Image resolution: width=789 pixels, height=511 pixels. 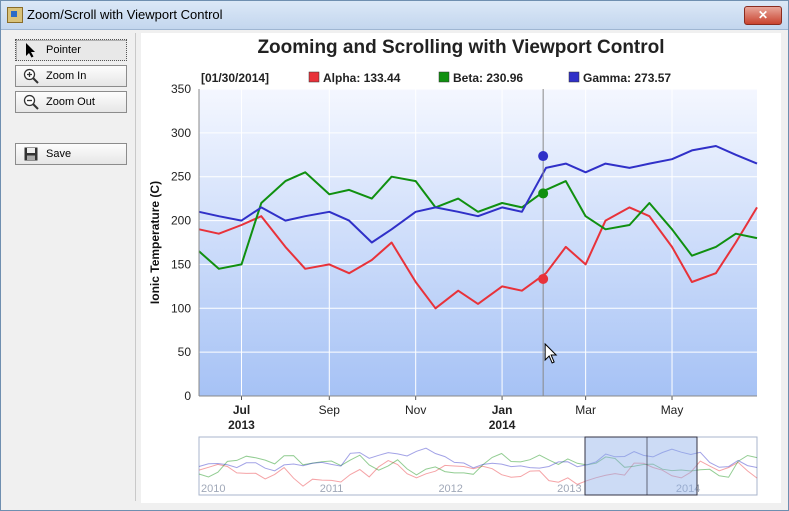 I want to click on overview-panel, so click(x=478, y=466).